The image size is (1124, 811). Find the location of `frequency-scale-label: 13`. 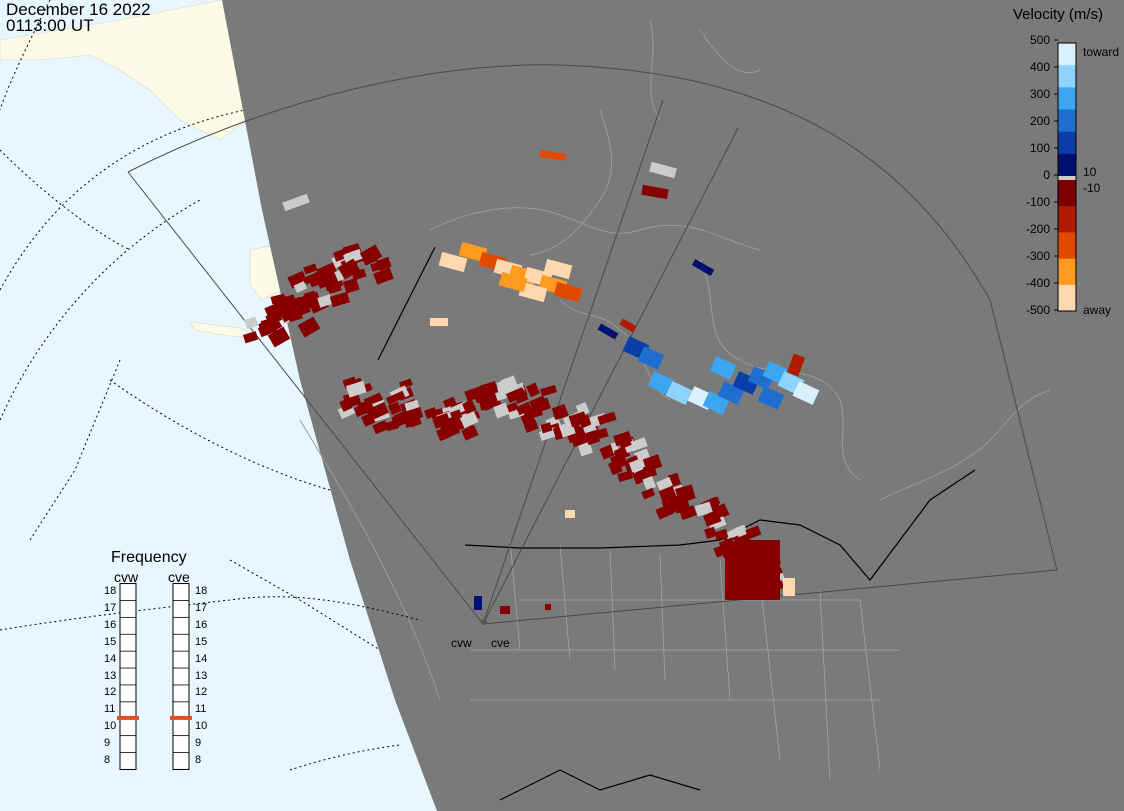

frequency-scale-label: 13 is located at coordinates (201, 675).